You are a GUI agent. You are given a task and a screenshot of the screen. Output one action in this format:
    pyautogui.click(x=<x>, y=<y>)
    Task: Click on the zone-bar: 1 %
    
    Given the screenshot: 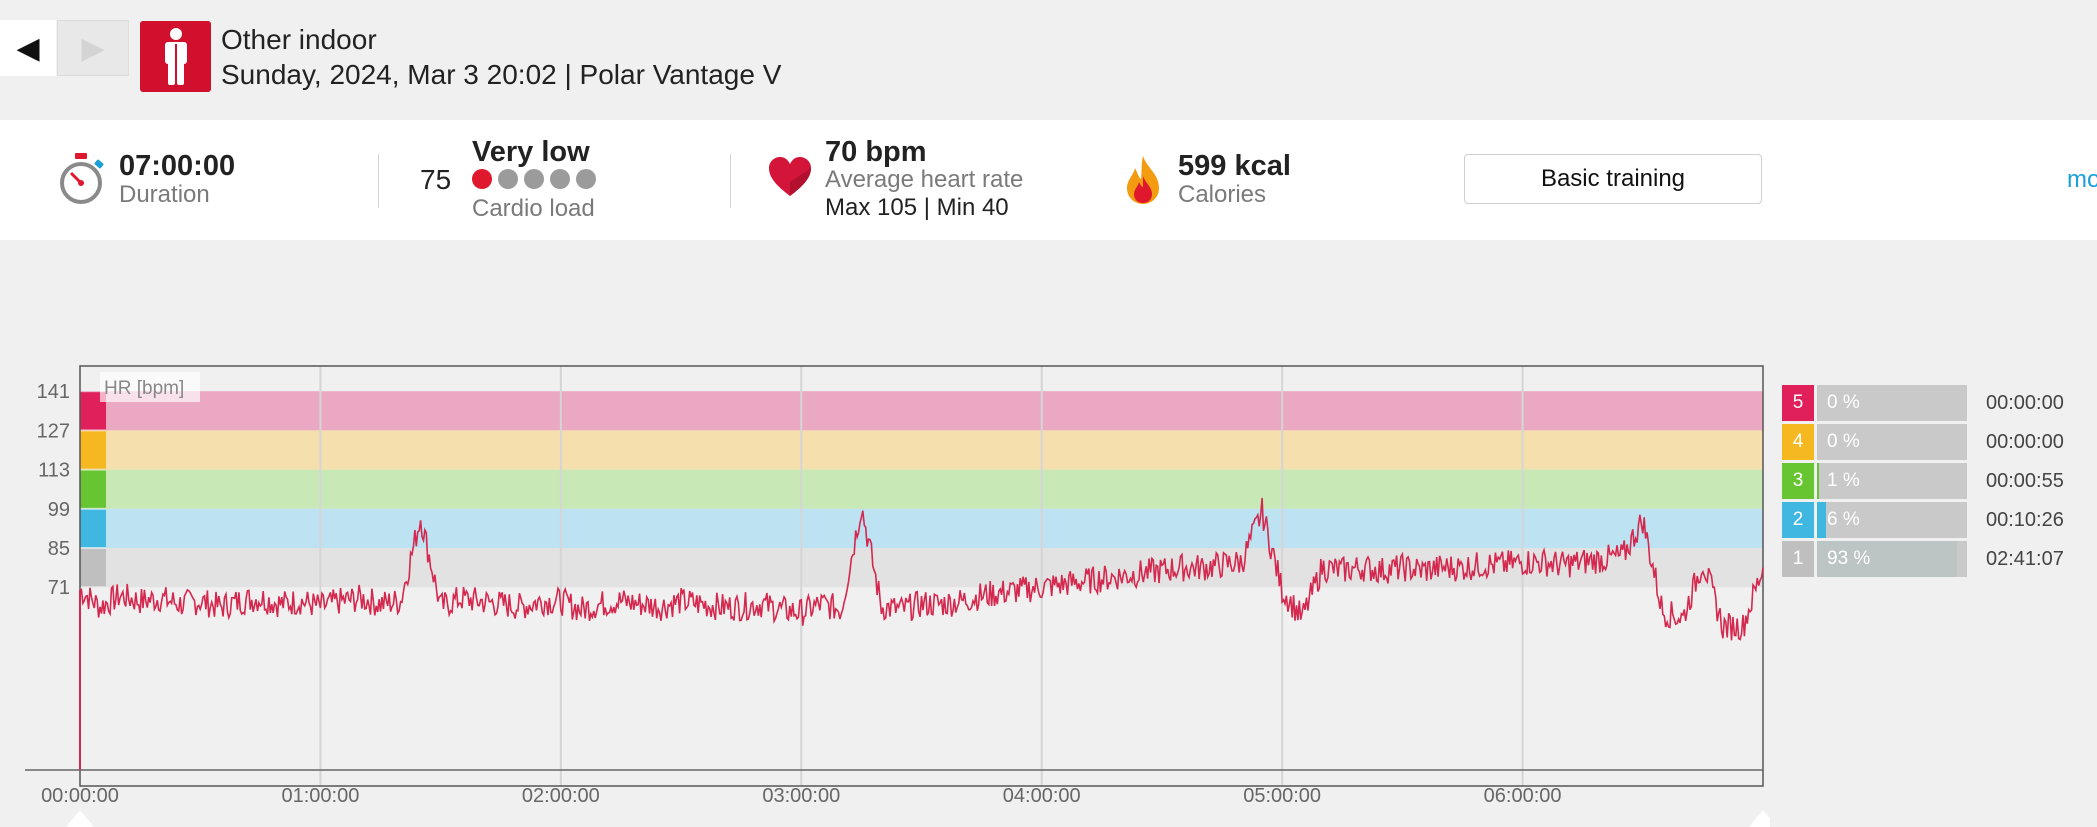 What is the action you would take?
    pyautogui.click(x=1892, y=481)
    